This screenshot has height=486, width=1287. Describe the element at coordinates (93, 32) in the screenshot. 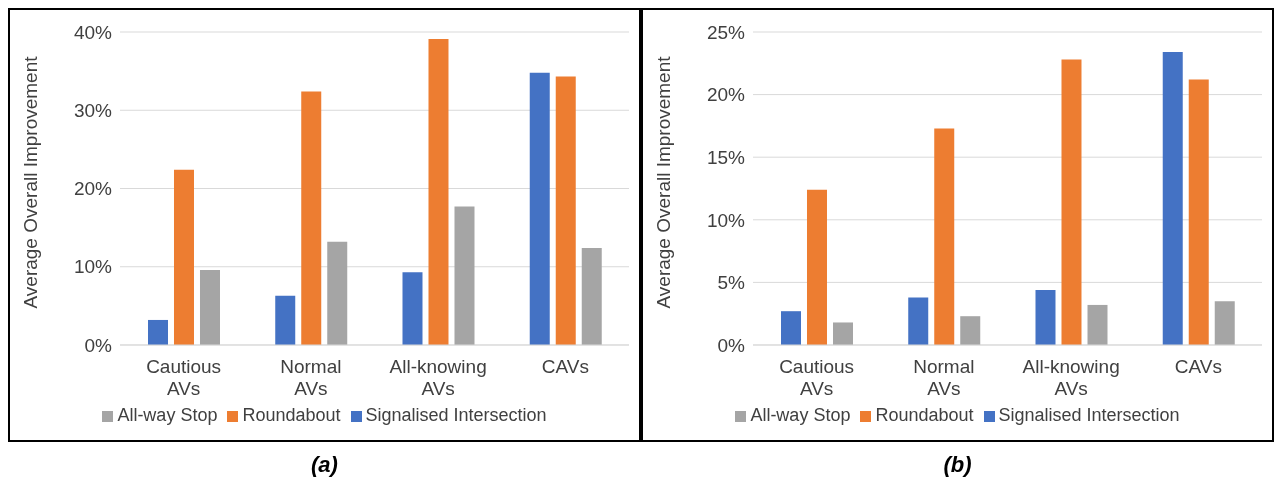

I see `y-tick-label: 40%` at that location.